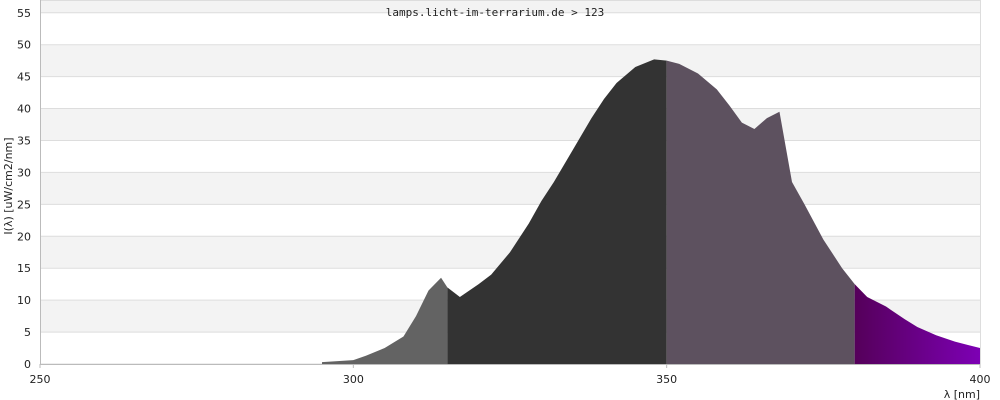 This screenshot has height=400, width=1000. Describe the element at coordinates (495, 12) in the screenshot. I see `chart-caption: lamps.licht-im-terrarium.de > 123` at that location.